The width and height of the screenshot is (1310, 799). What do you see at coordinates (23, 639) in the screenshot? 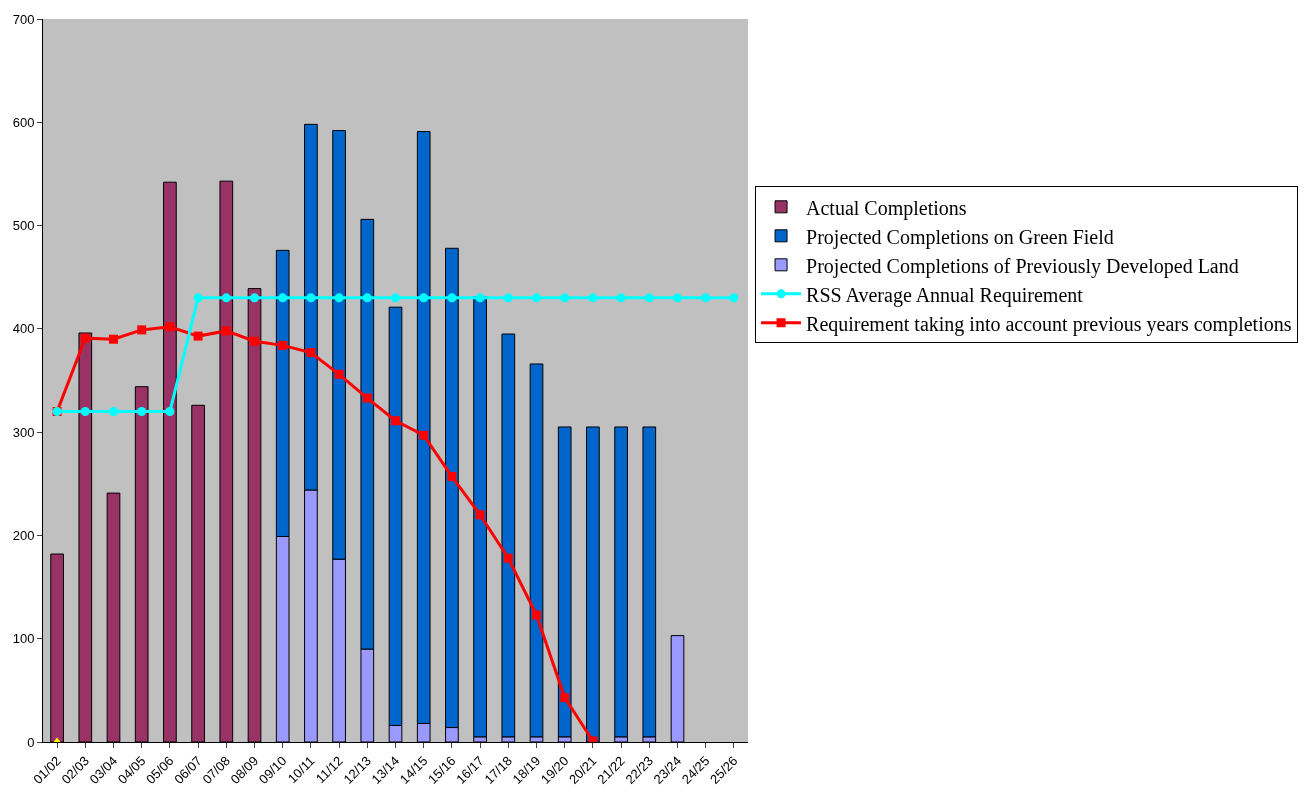
I see `y-tick-label: 100` at bounding box center [23, 639].